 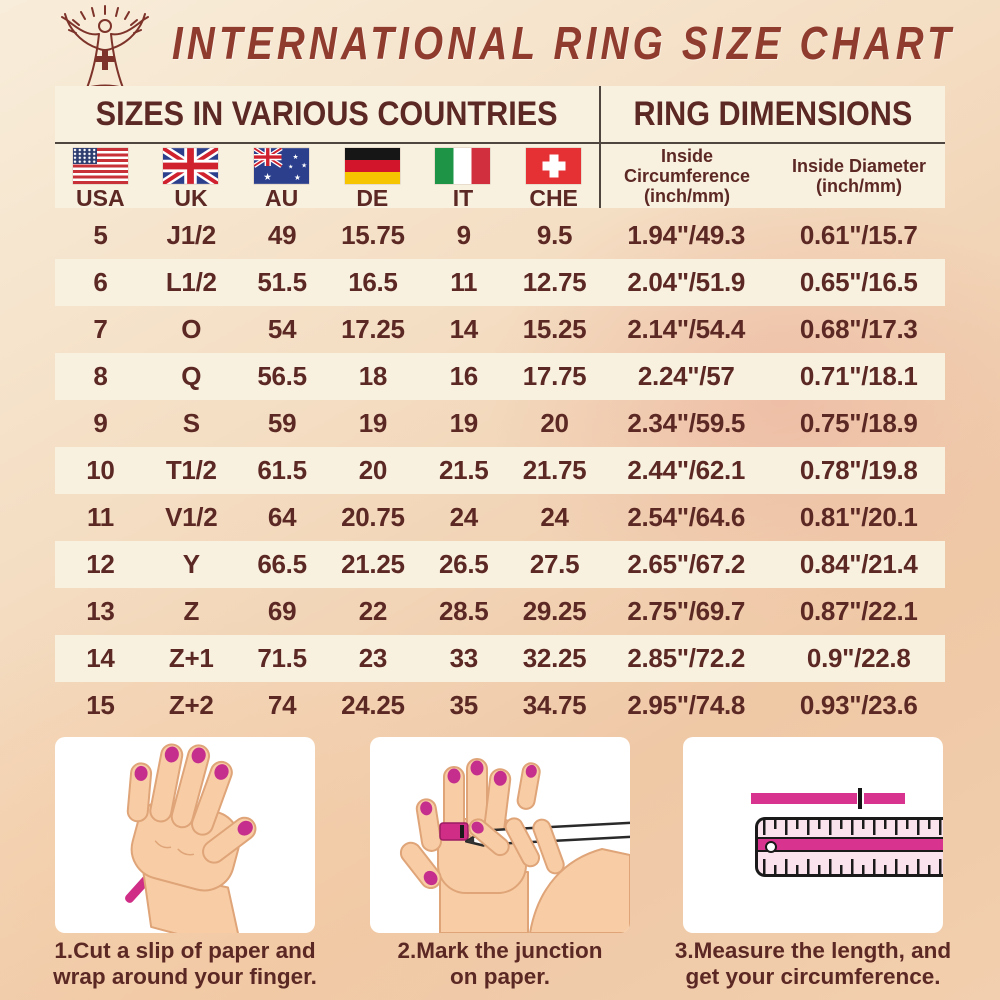 What do you see at coordinates (686, 196) in the screenshot?
I see `dimension-unit: (inch/mm)` at bounding box center [686, 196].